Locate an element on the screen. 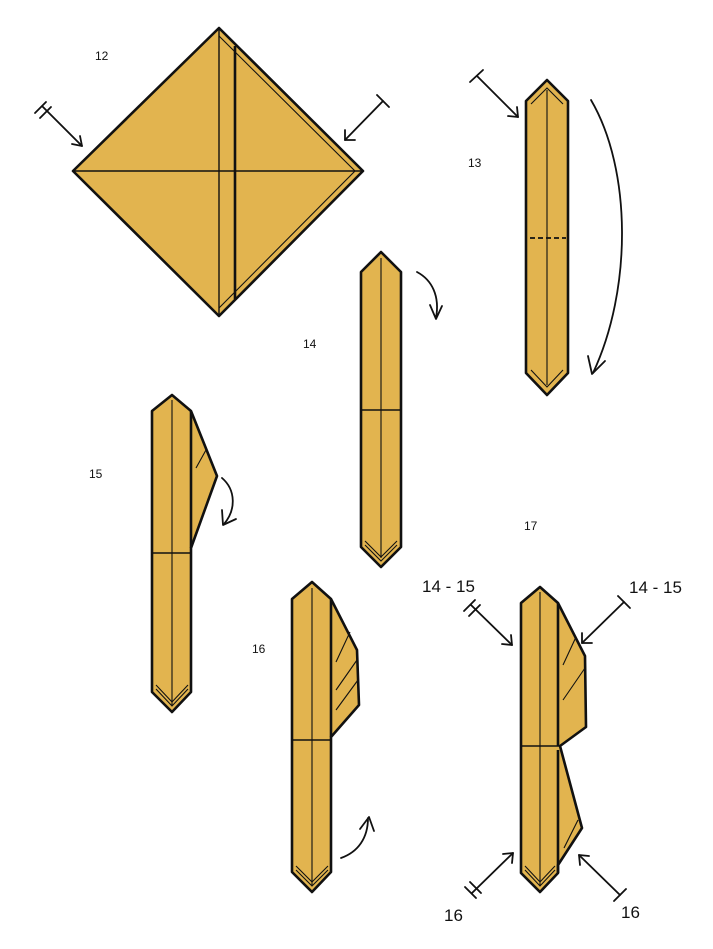 This screenshot has height=949, width=713. step-16: 16 is located at coordinates (313, 737).